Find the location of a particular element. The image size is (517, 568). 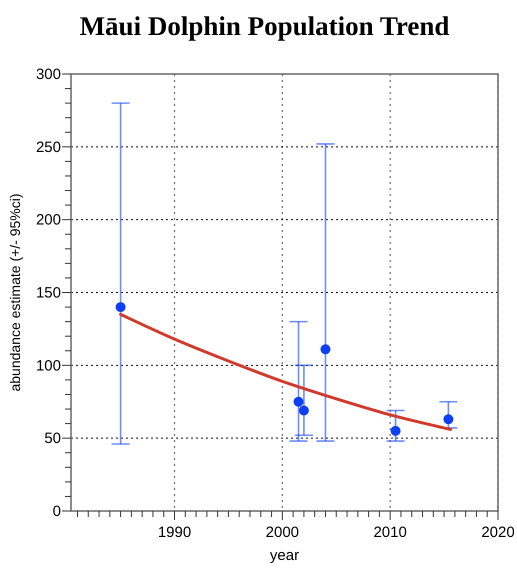

y-tick-label: 150 is located at coordinates (48, 293).